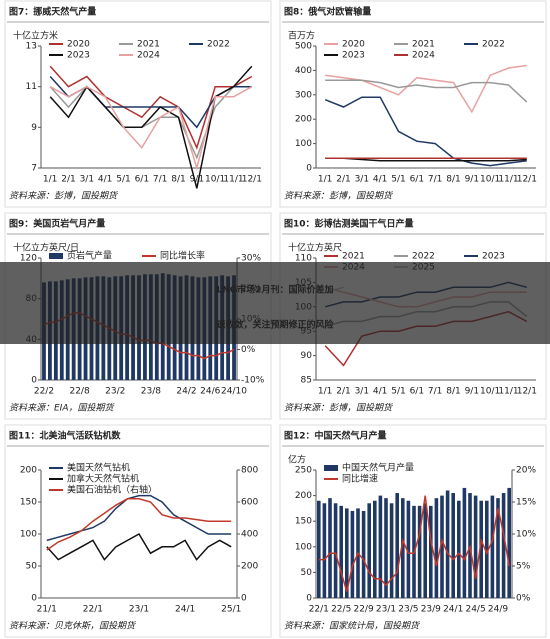 The image size is (550, 639). What do you see at coordinates (360, 479) in the screenshot?
I see `legend-label: 同比增速` at bounding box center [360, 479].